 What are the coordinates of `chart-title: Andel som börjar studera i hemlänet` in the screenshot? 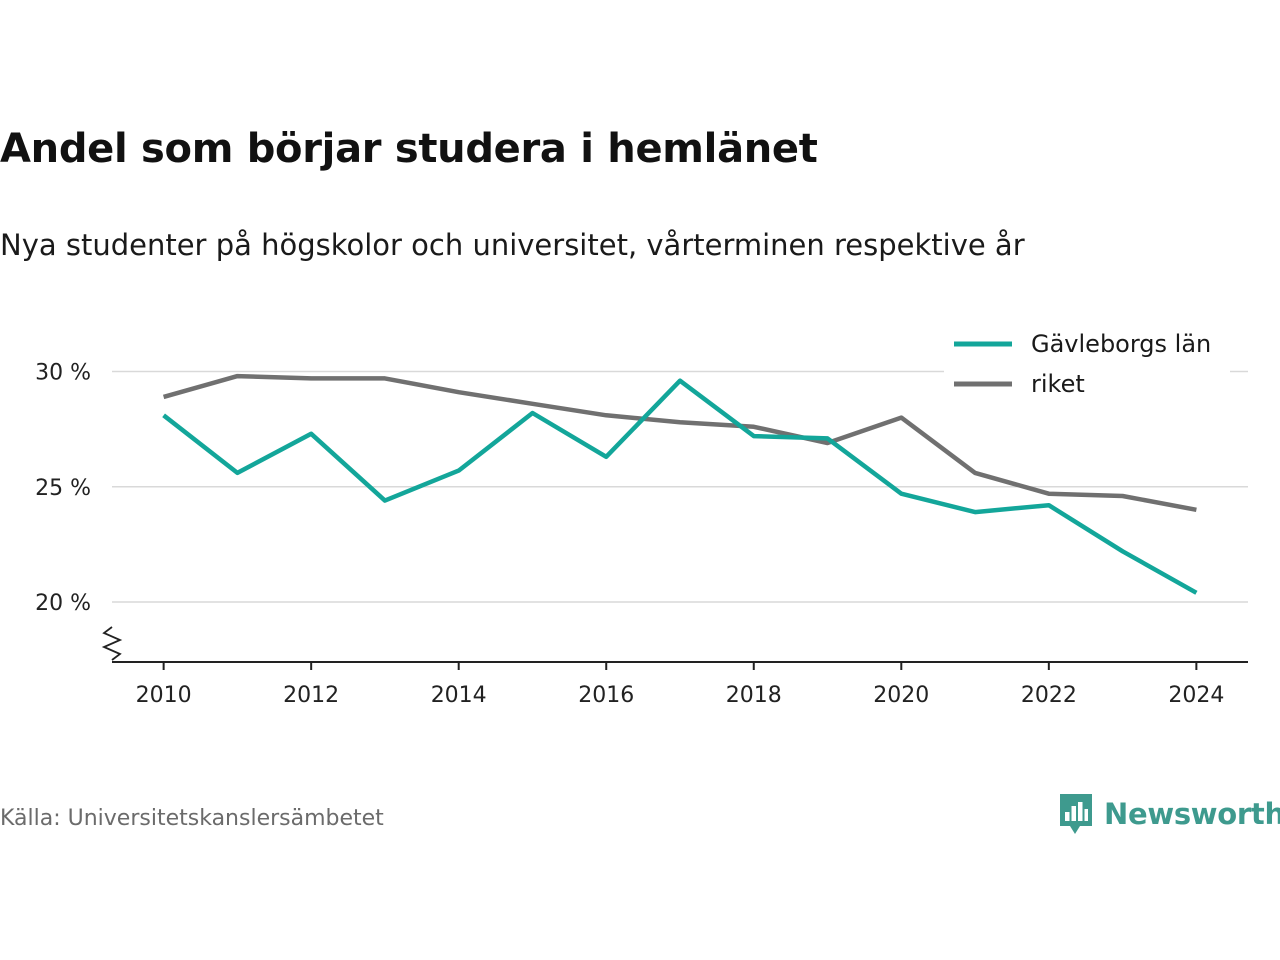 It's located at (409, 149).